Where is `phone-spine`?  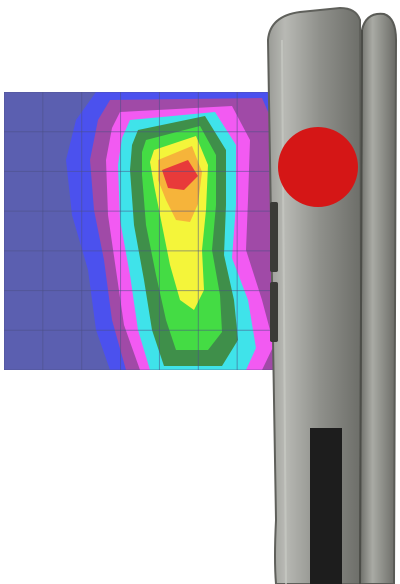
phone-spine is located at coordinates (378, 298).